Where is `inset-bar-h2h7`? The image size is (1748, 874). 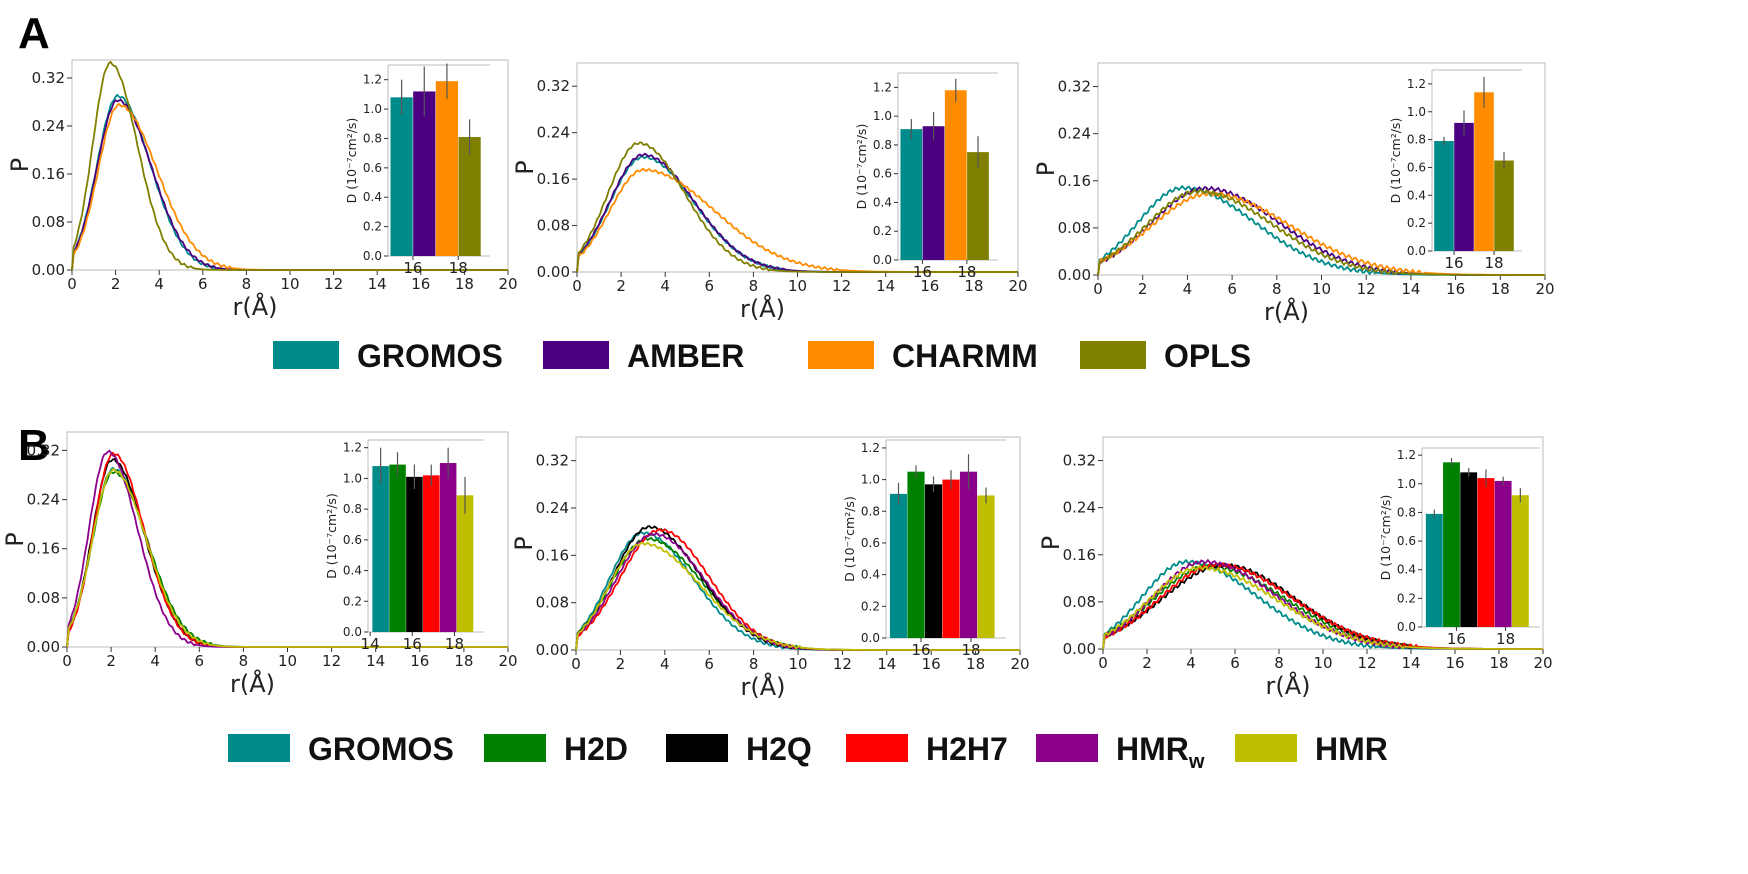 inset-bar-h2h7 is located at coordinates (951, 558).